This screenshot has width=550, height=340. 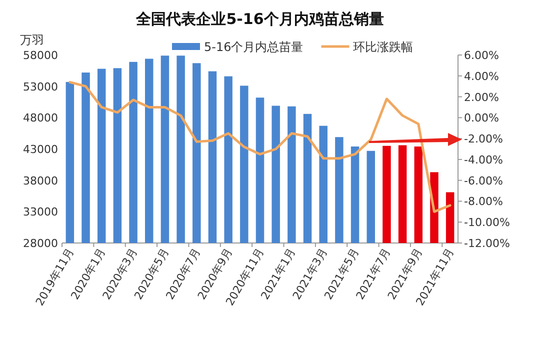 I want to click on y2-tick-label: 4.00%, so click(x=481, y=76).